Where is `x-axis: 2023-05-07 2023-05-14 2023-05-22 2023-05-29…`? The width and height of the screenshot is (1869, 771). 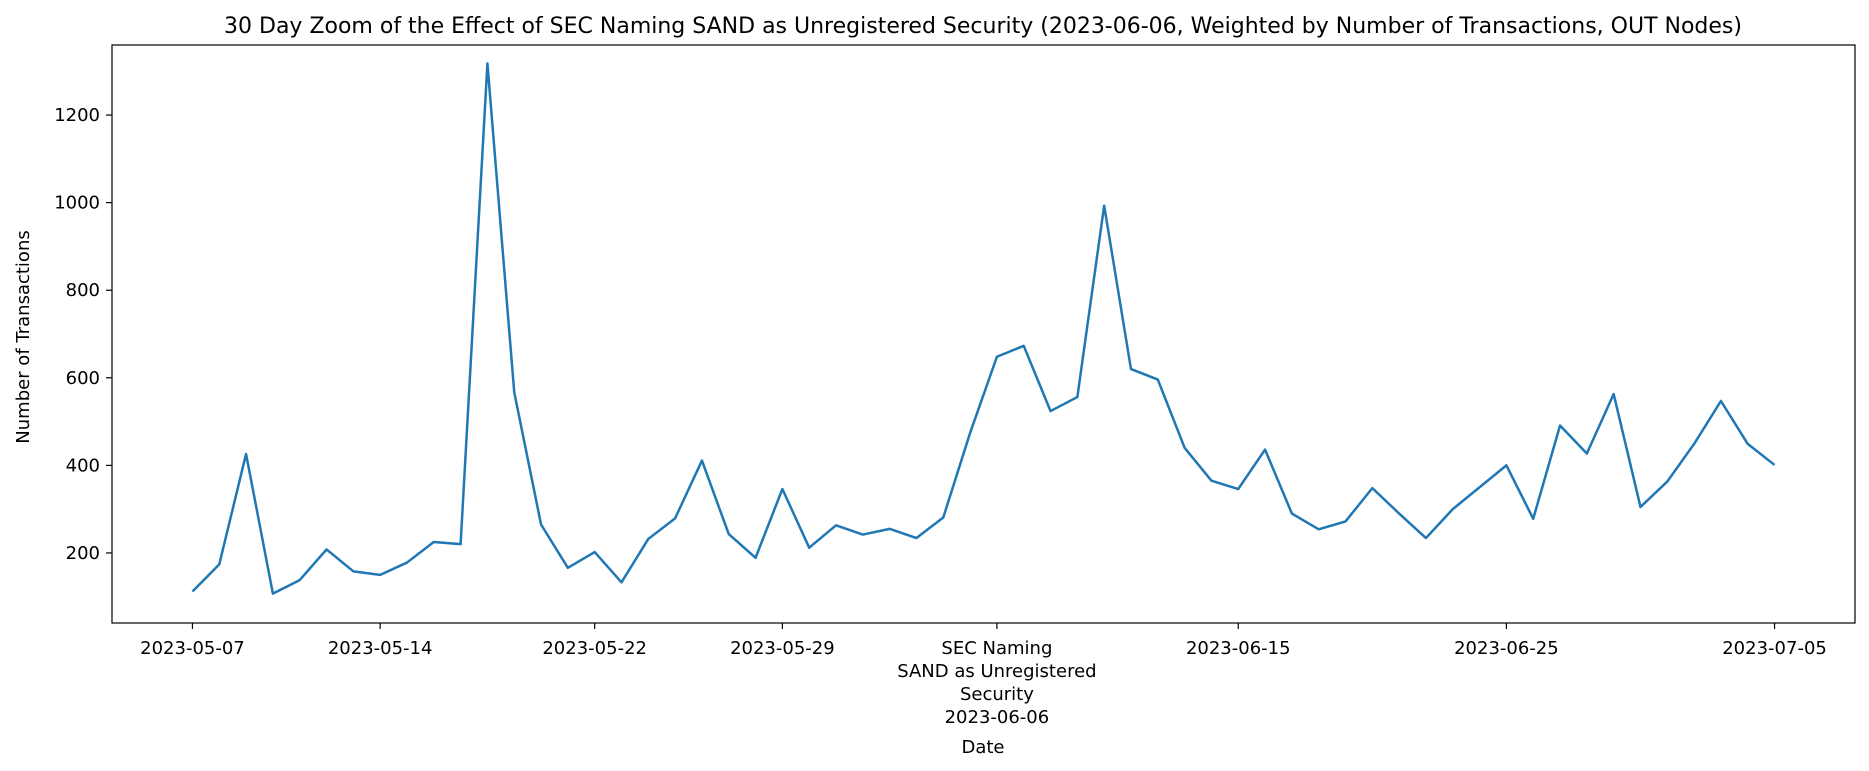
x-axis: 2023-05-07 2023-05-14 2023-05-22 2023-05-29… is located at coordinates (983, 675).